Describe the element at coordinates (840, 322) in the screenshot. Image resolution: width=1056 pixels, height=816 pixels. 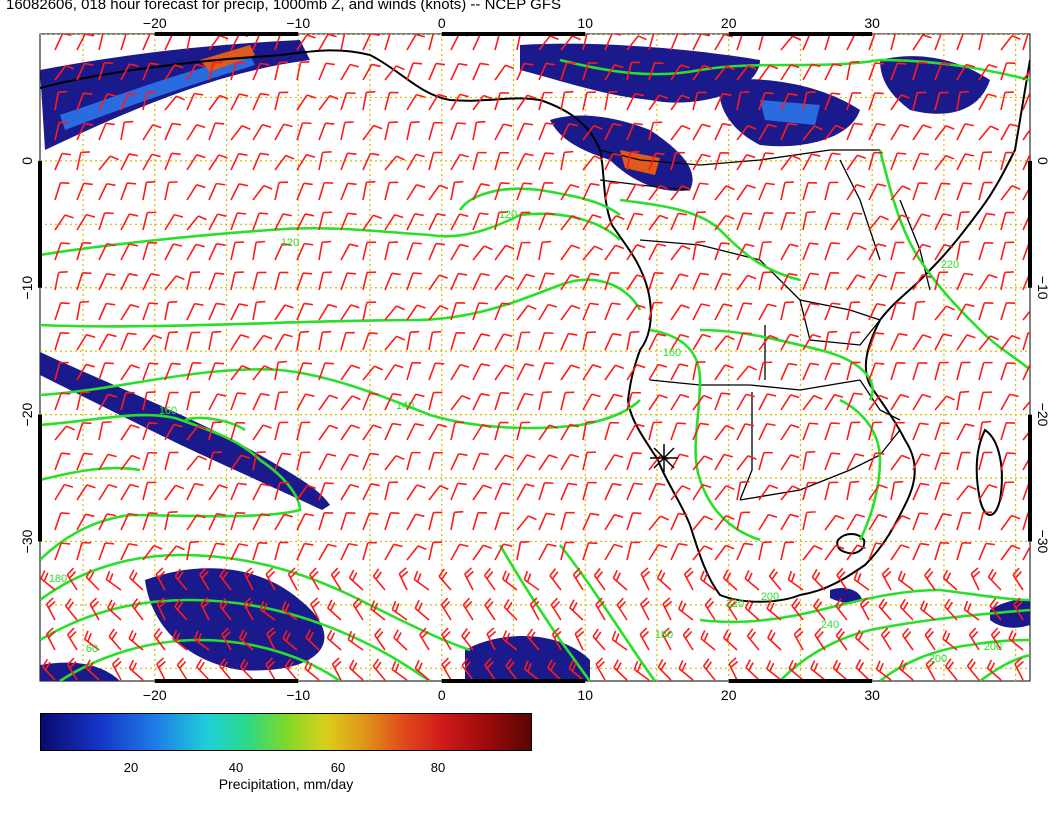
I see `border-line` at that location.